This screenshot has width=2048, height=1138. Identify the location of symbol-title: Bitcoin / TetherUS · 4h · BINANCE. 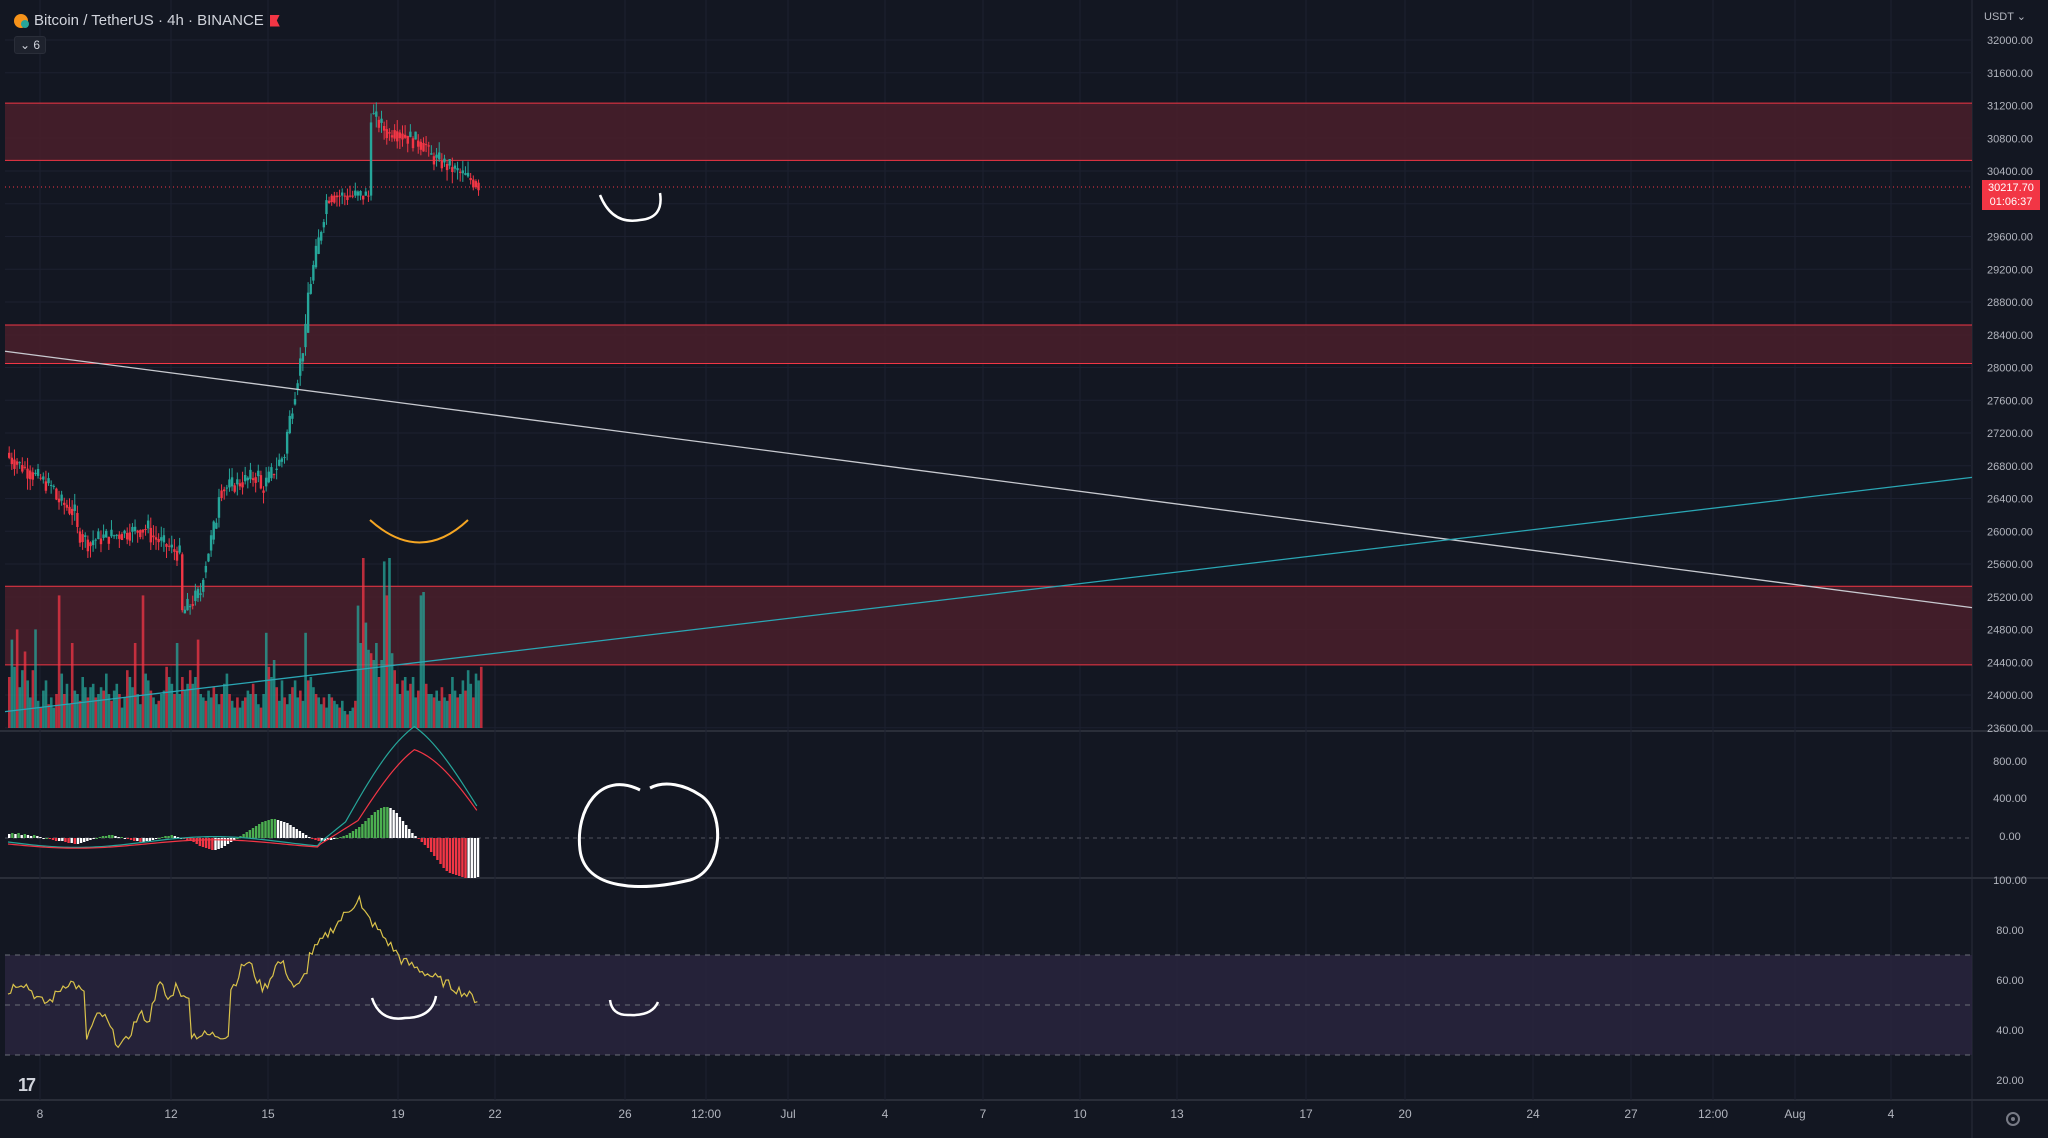
(149, 20).